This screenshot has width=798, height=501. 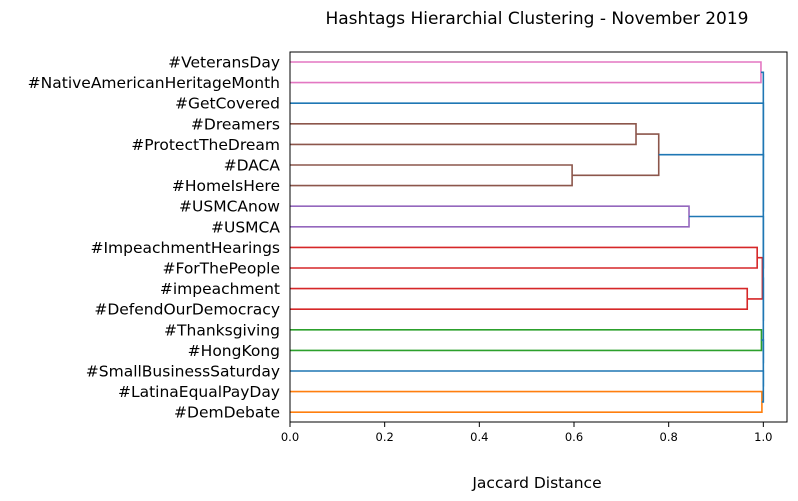 What do you see at coordinates (205, 145) in the screenshot?
I see `leaf-label: #ProtectTheDream` at bounding box center [205, 145].